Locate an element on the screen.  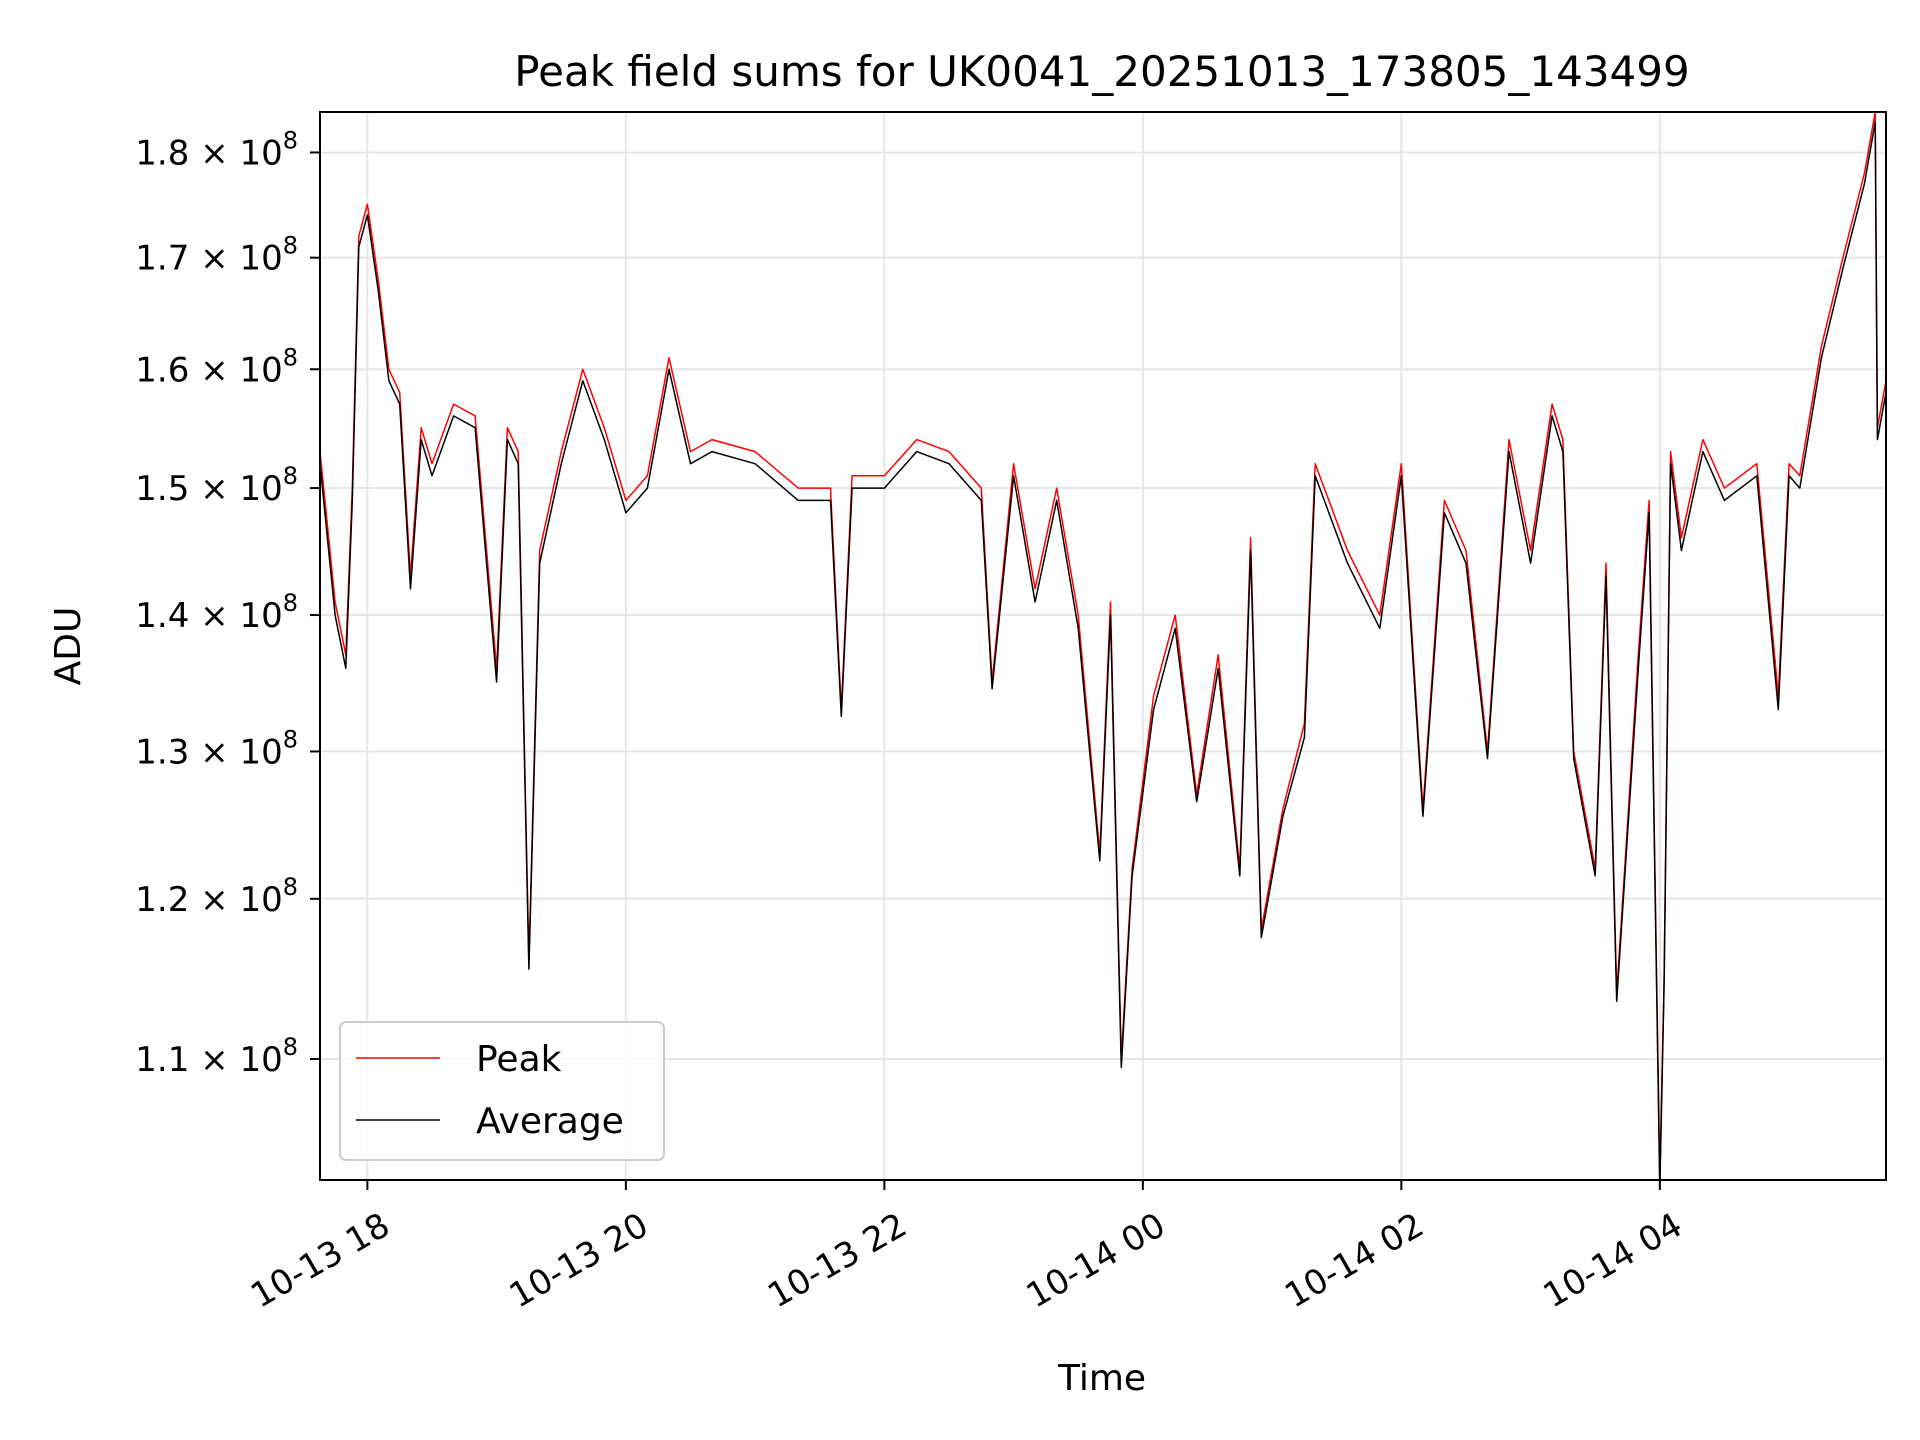
y-tick-label-2: 1.3 × 108 is located at coordinates (216, 748).